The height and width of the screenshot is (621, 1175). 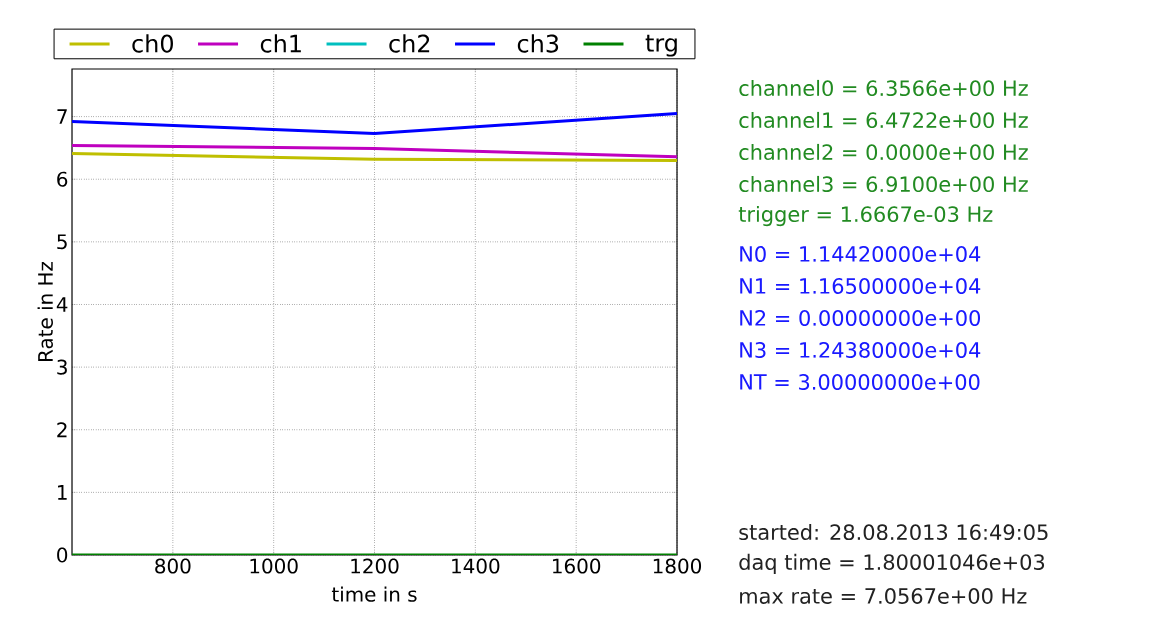 What do you see at coordinates (577, 566) in the screenshot?
I see `x-tick-label: 1600` at bounding box center [577, 566].